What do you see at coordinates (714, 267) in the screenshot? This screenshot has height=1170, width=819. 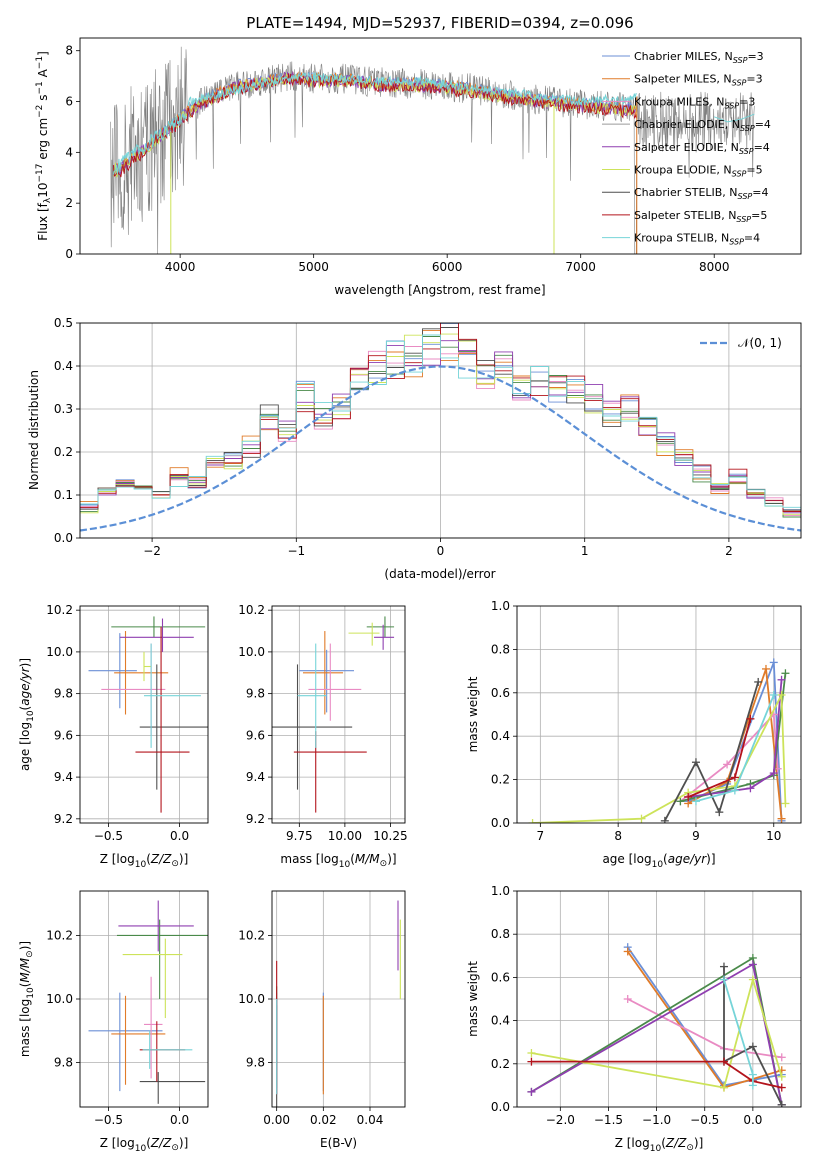 I see `x-tick-label: 8000` at bounding box center [714, 267].